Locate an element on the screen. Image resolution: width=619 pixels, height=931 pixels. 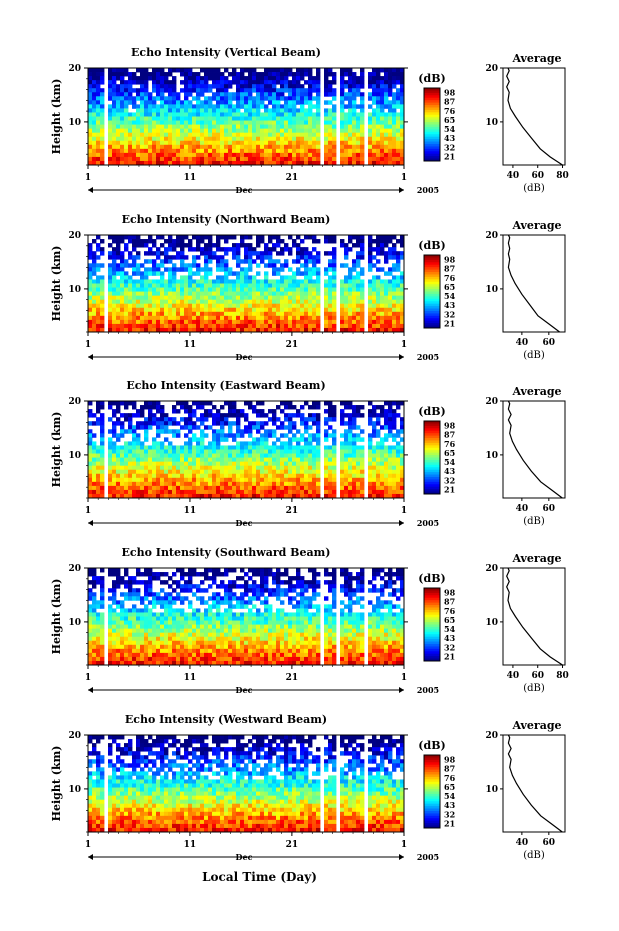
colorbar-tick-label: 98 is located at coordinates (450, 593).